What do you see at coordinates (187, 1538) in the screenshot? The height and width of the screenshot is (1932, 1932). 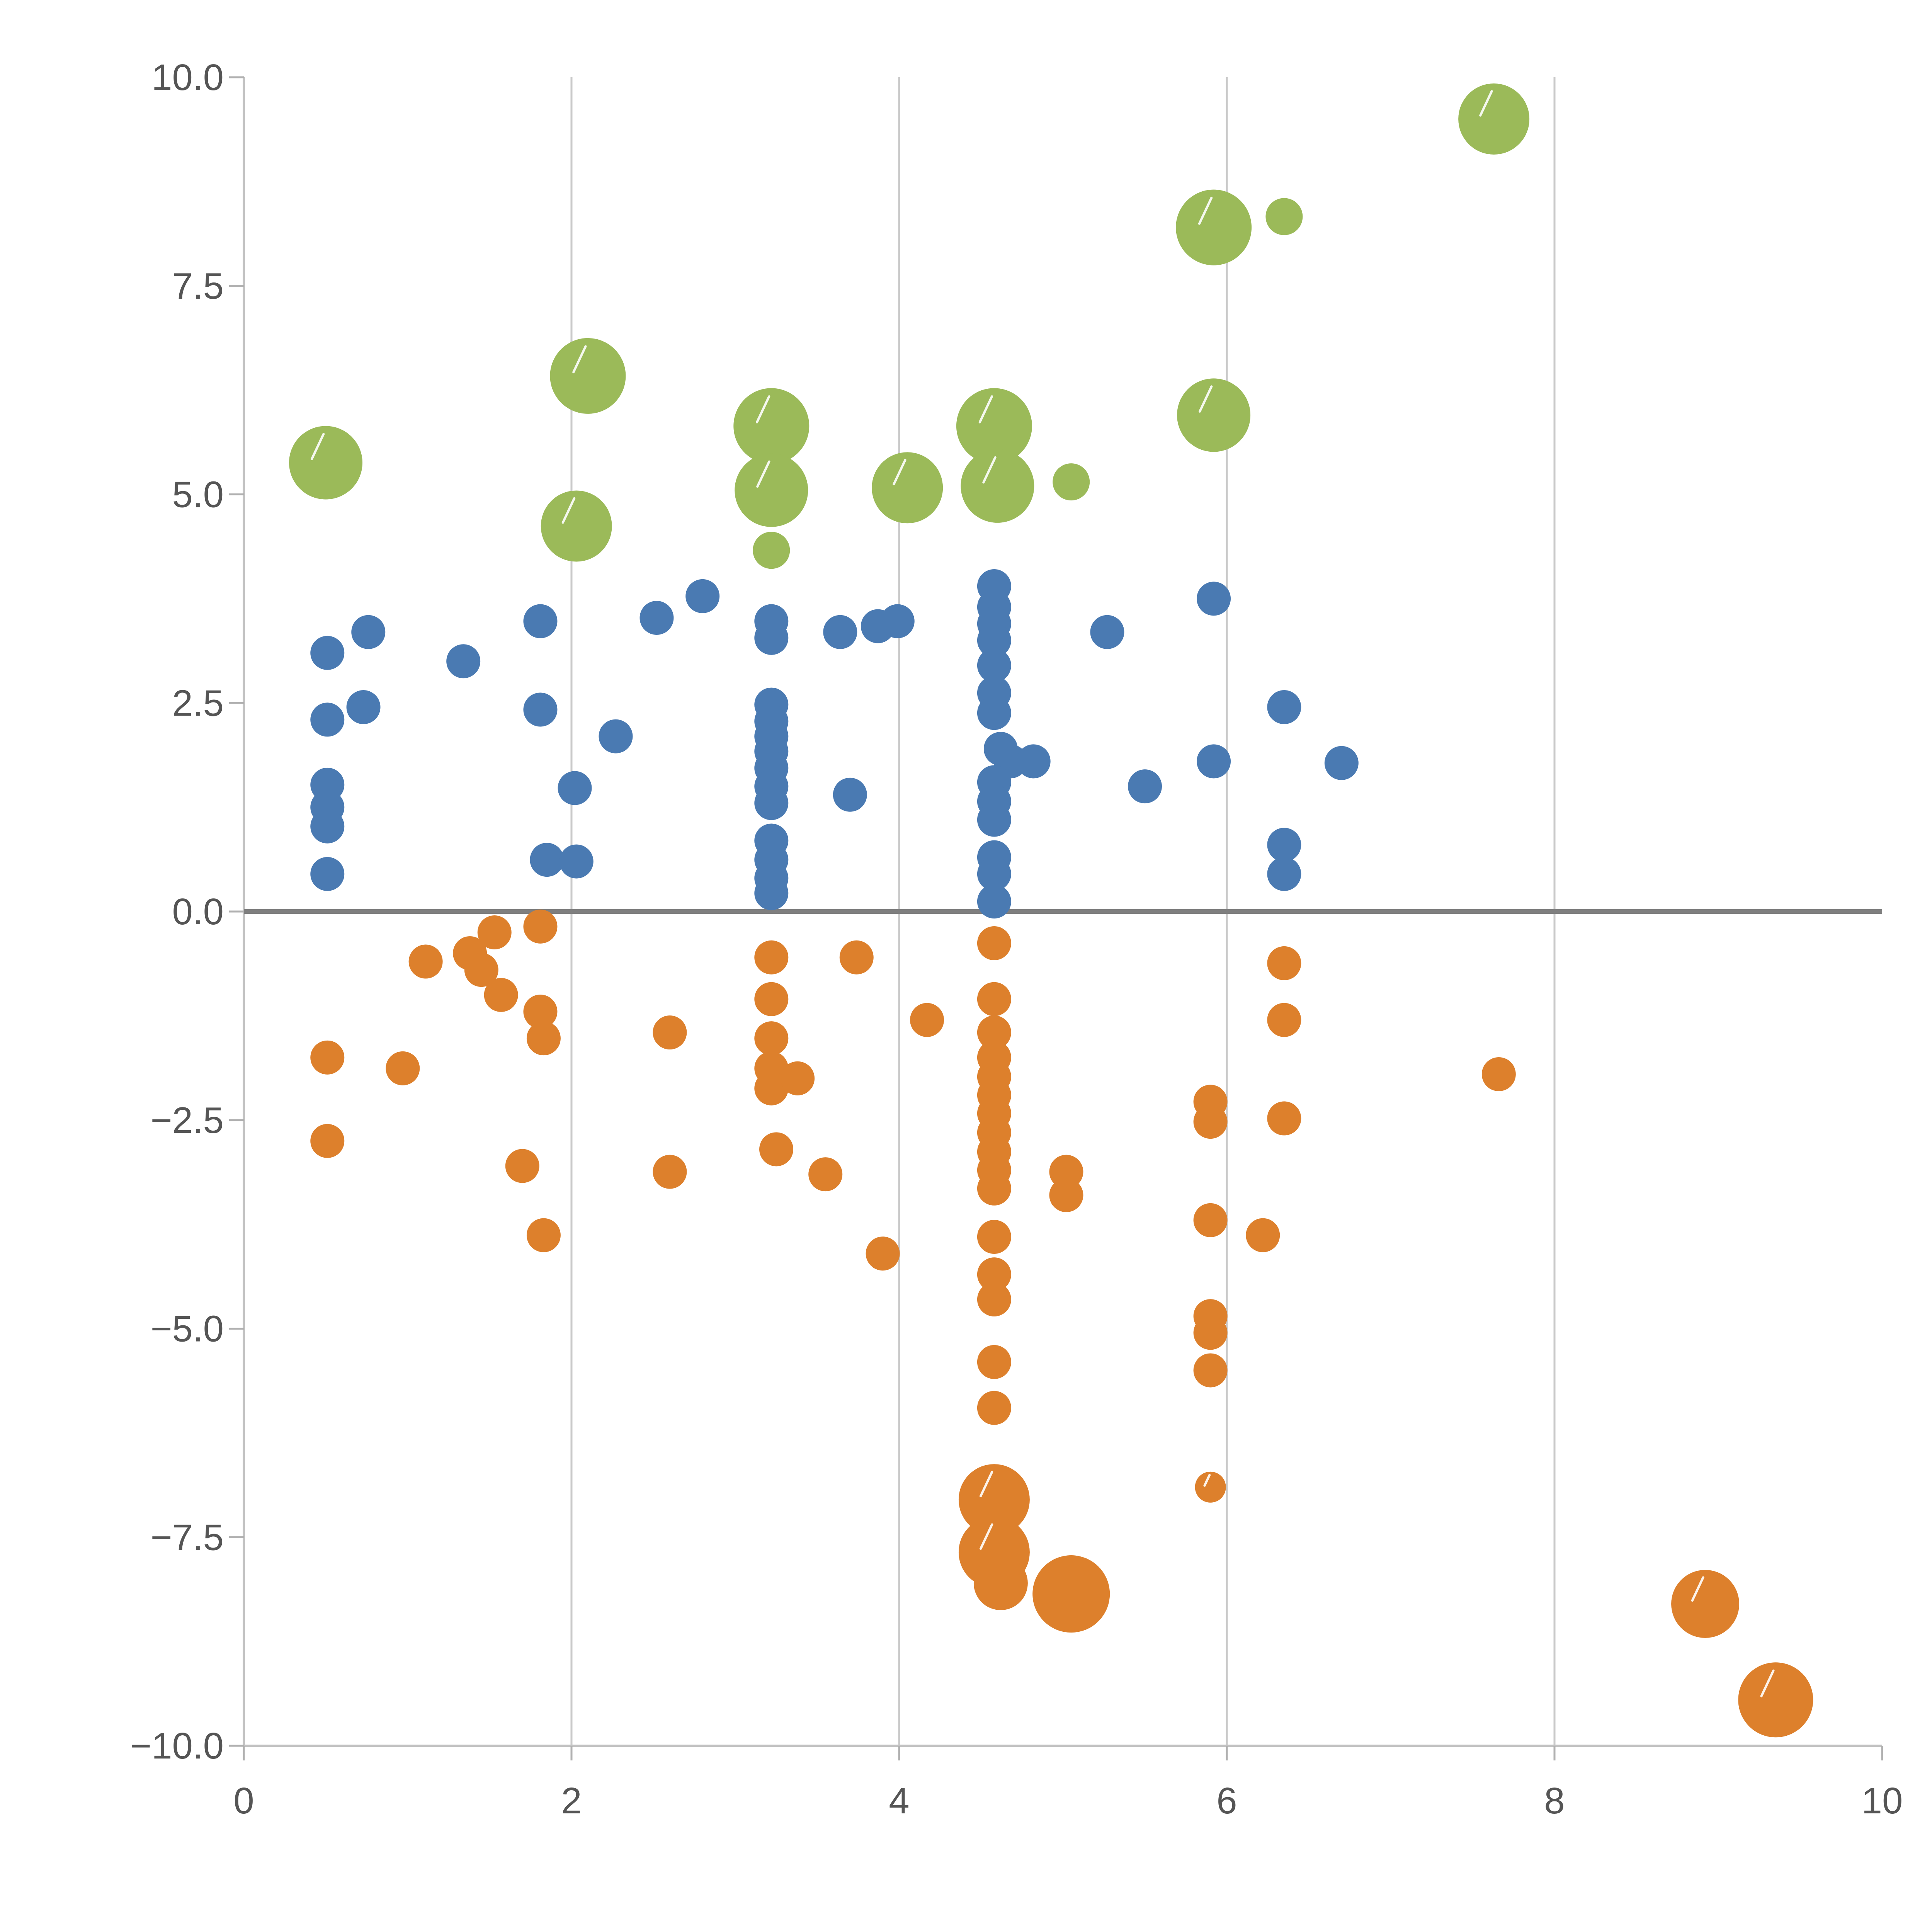 I see `y-tick-label: −7.5` at bounding box center [187, 1538].